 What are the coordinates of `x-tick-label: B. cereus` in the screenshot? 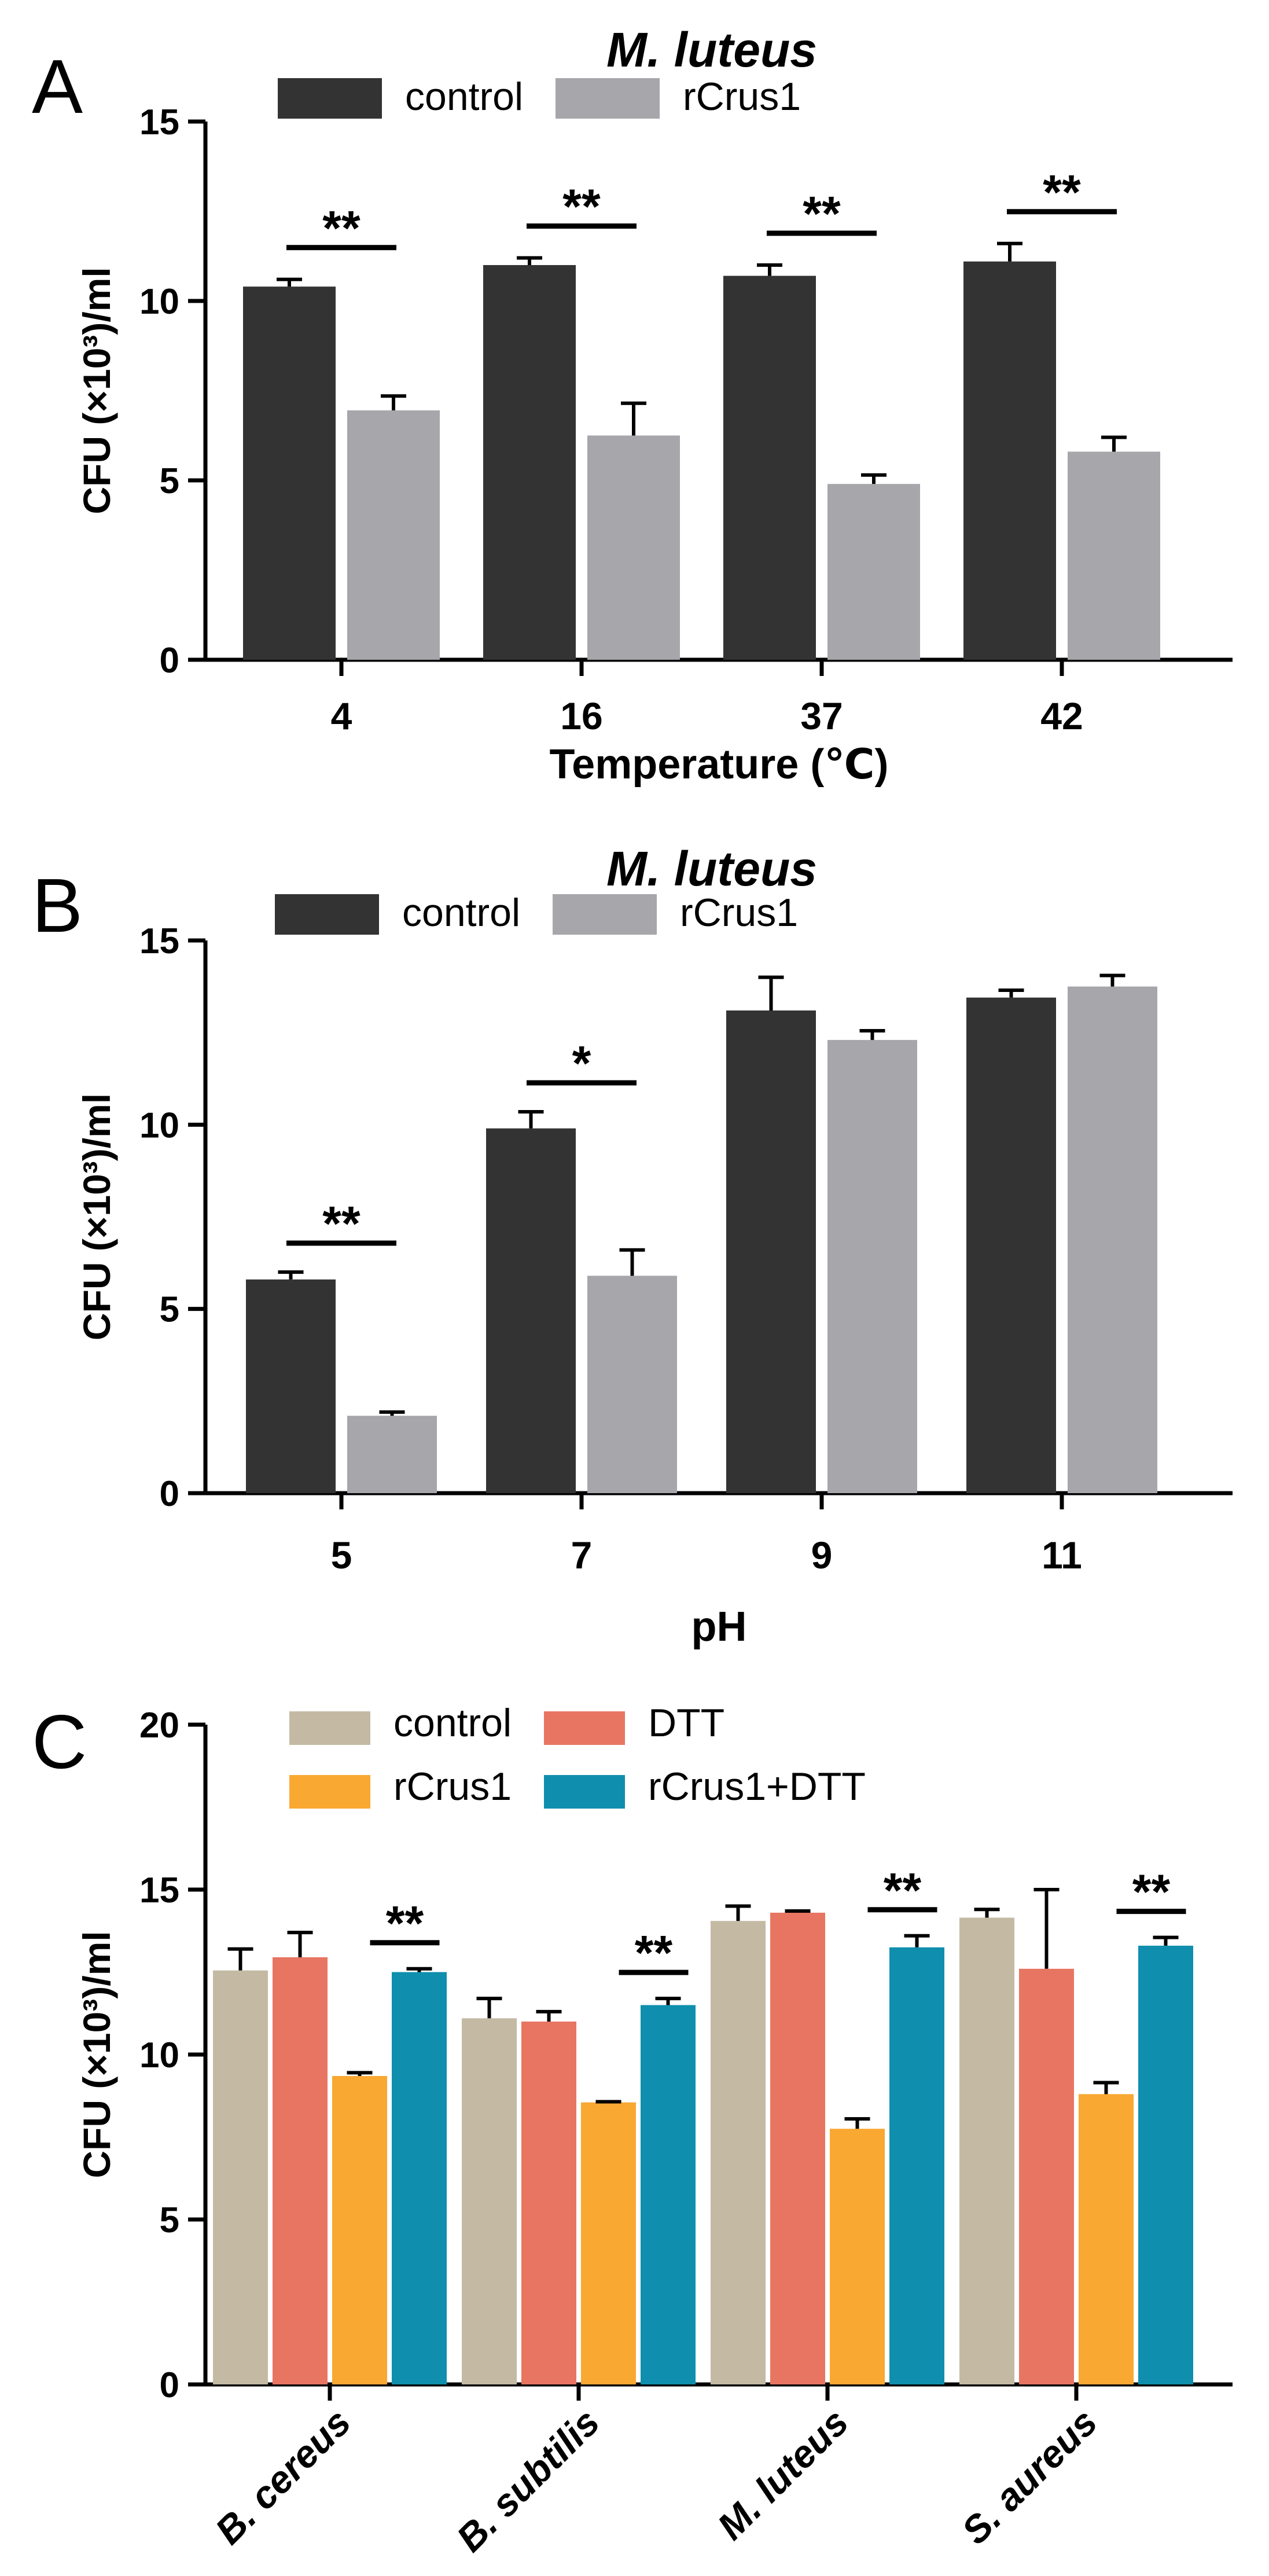 It's located at (282, 2477).